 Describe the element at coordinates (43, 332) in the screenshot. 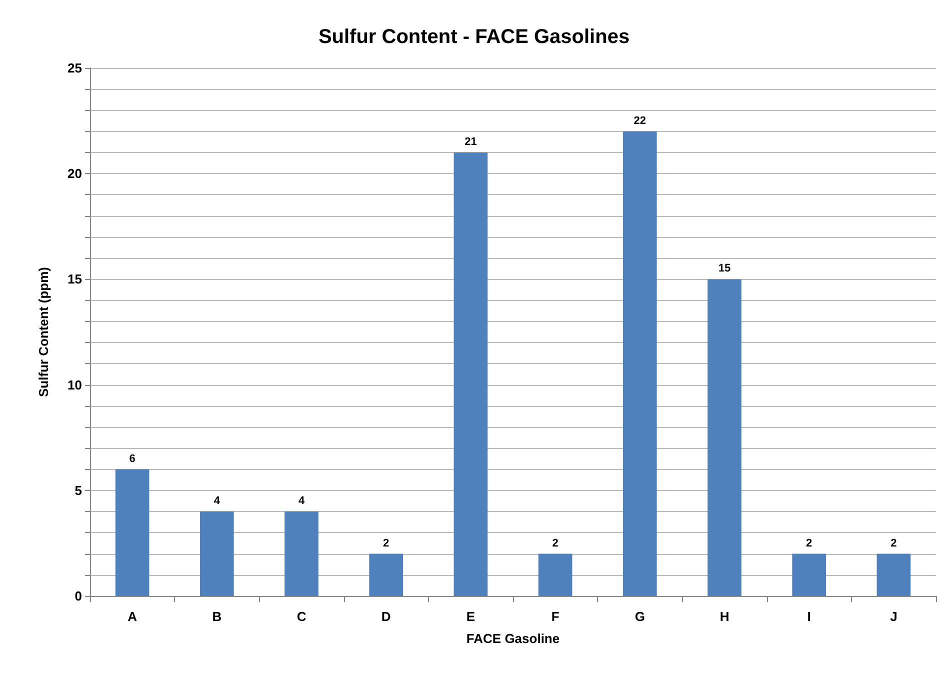

I see `y-axis-title: Sulfur Content (ppm)` at that location.